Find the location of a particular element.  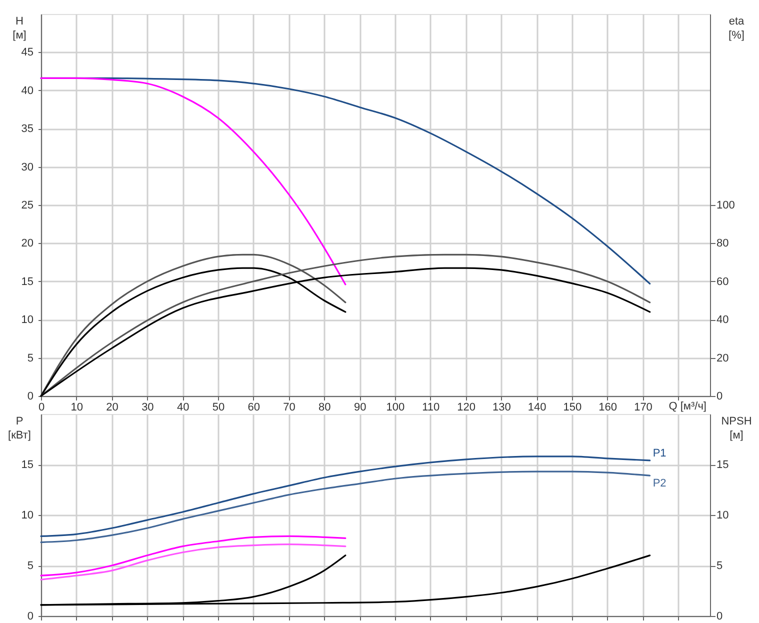

y2-tick-label: 15 is located at coordinates (722, 465).